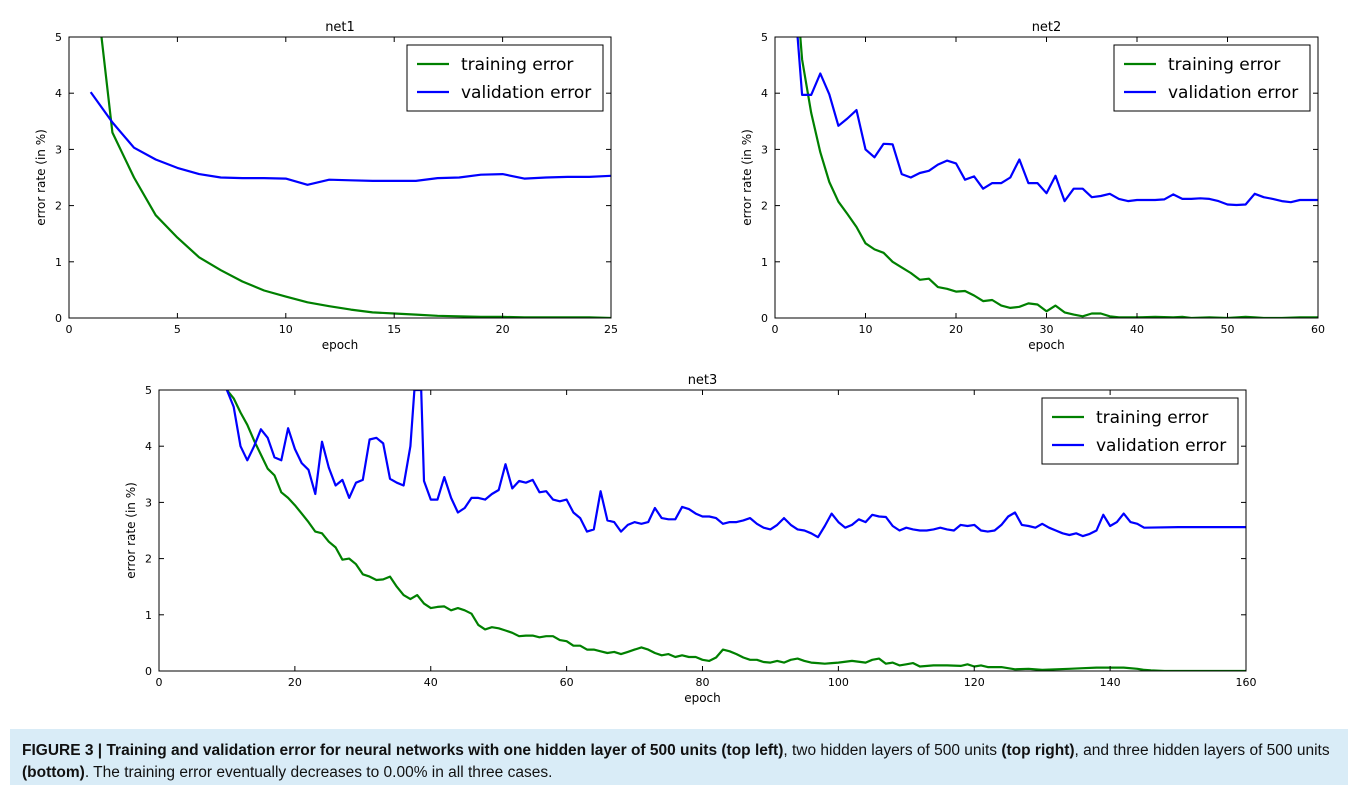 The height and width of the screenshot is (796, 1360). What do you see at coordinates (735, 464) in the screenshot?
I see `net3-series-validation-line` at bounding box center [735, 464].